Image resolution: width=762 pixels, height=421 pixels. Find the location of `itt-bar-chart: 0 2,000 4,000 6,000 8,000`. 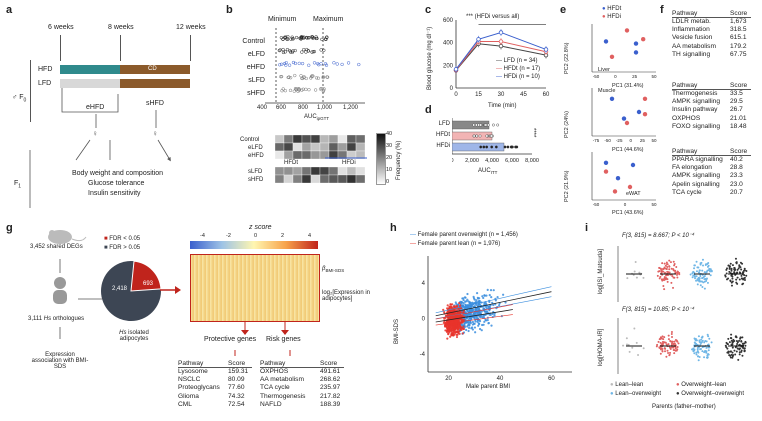

itt-bar-chart: 0 2,000 4,000 6,000 8,000 is located at coordinates (495, 141).